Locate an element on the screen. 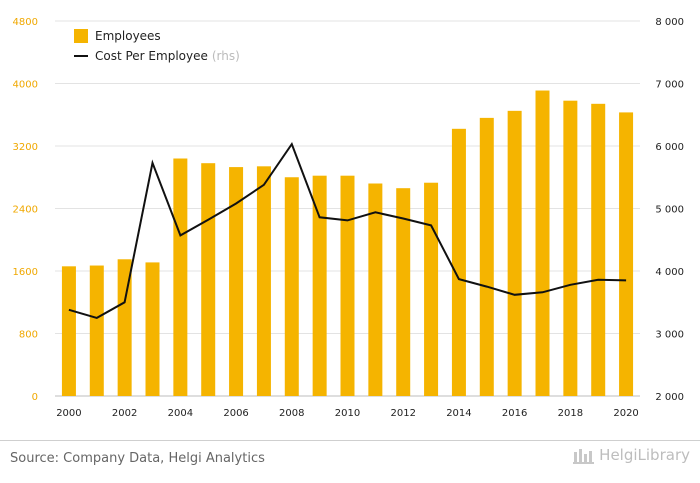 This screenshot has width=700, height=483. x-tick-label: 2016 is located at coordinates (514, 413).